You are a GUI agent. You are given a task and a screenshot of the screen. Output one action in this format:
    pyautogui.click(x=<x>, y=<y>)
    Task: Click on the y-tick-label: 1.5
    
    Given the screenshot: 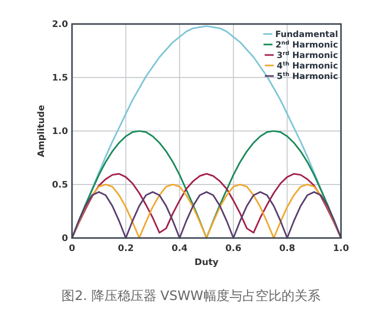 What is the action you would take?
    pyautogui.click(x=60, y=79)
    